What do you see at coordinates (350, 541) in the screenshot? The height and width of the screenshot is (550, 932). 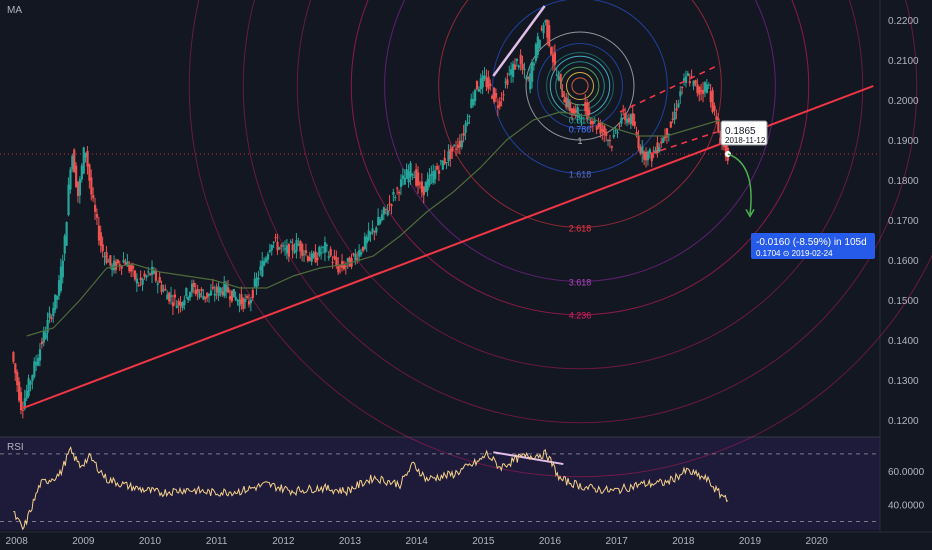 I see `time-tick-label: 2013` at bounding box center [350, 541].